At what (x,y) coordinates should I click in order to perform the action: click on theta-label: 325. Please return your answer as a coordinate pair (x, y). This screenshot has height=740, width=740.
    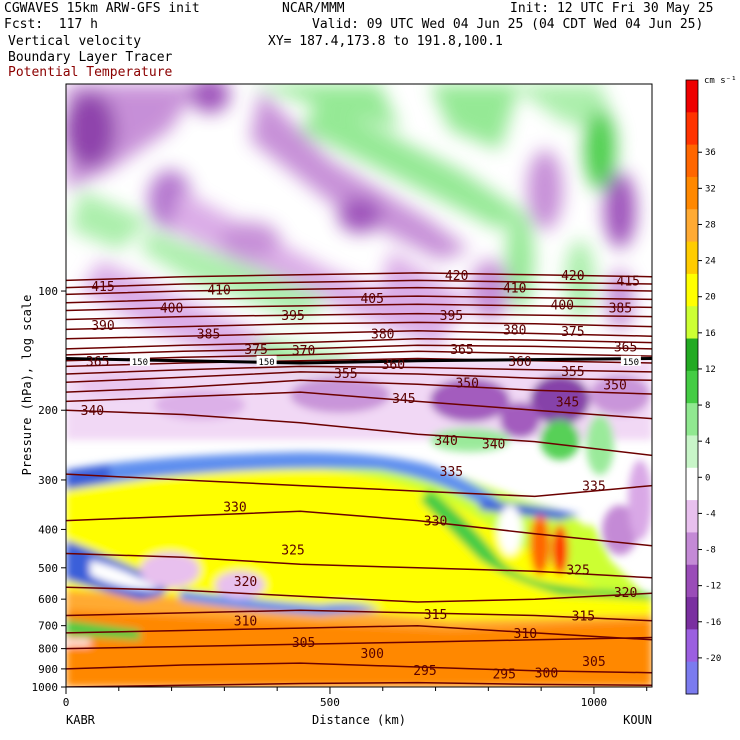
    Looking at the image, I should click on (292, 551).